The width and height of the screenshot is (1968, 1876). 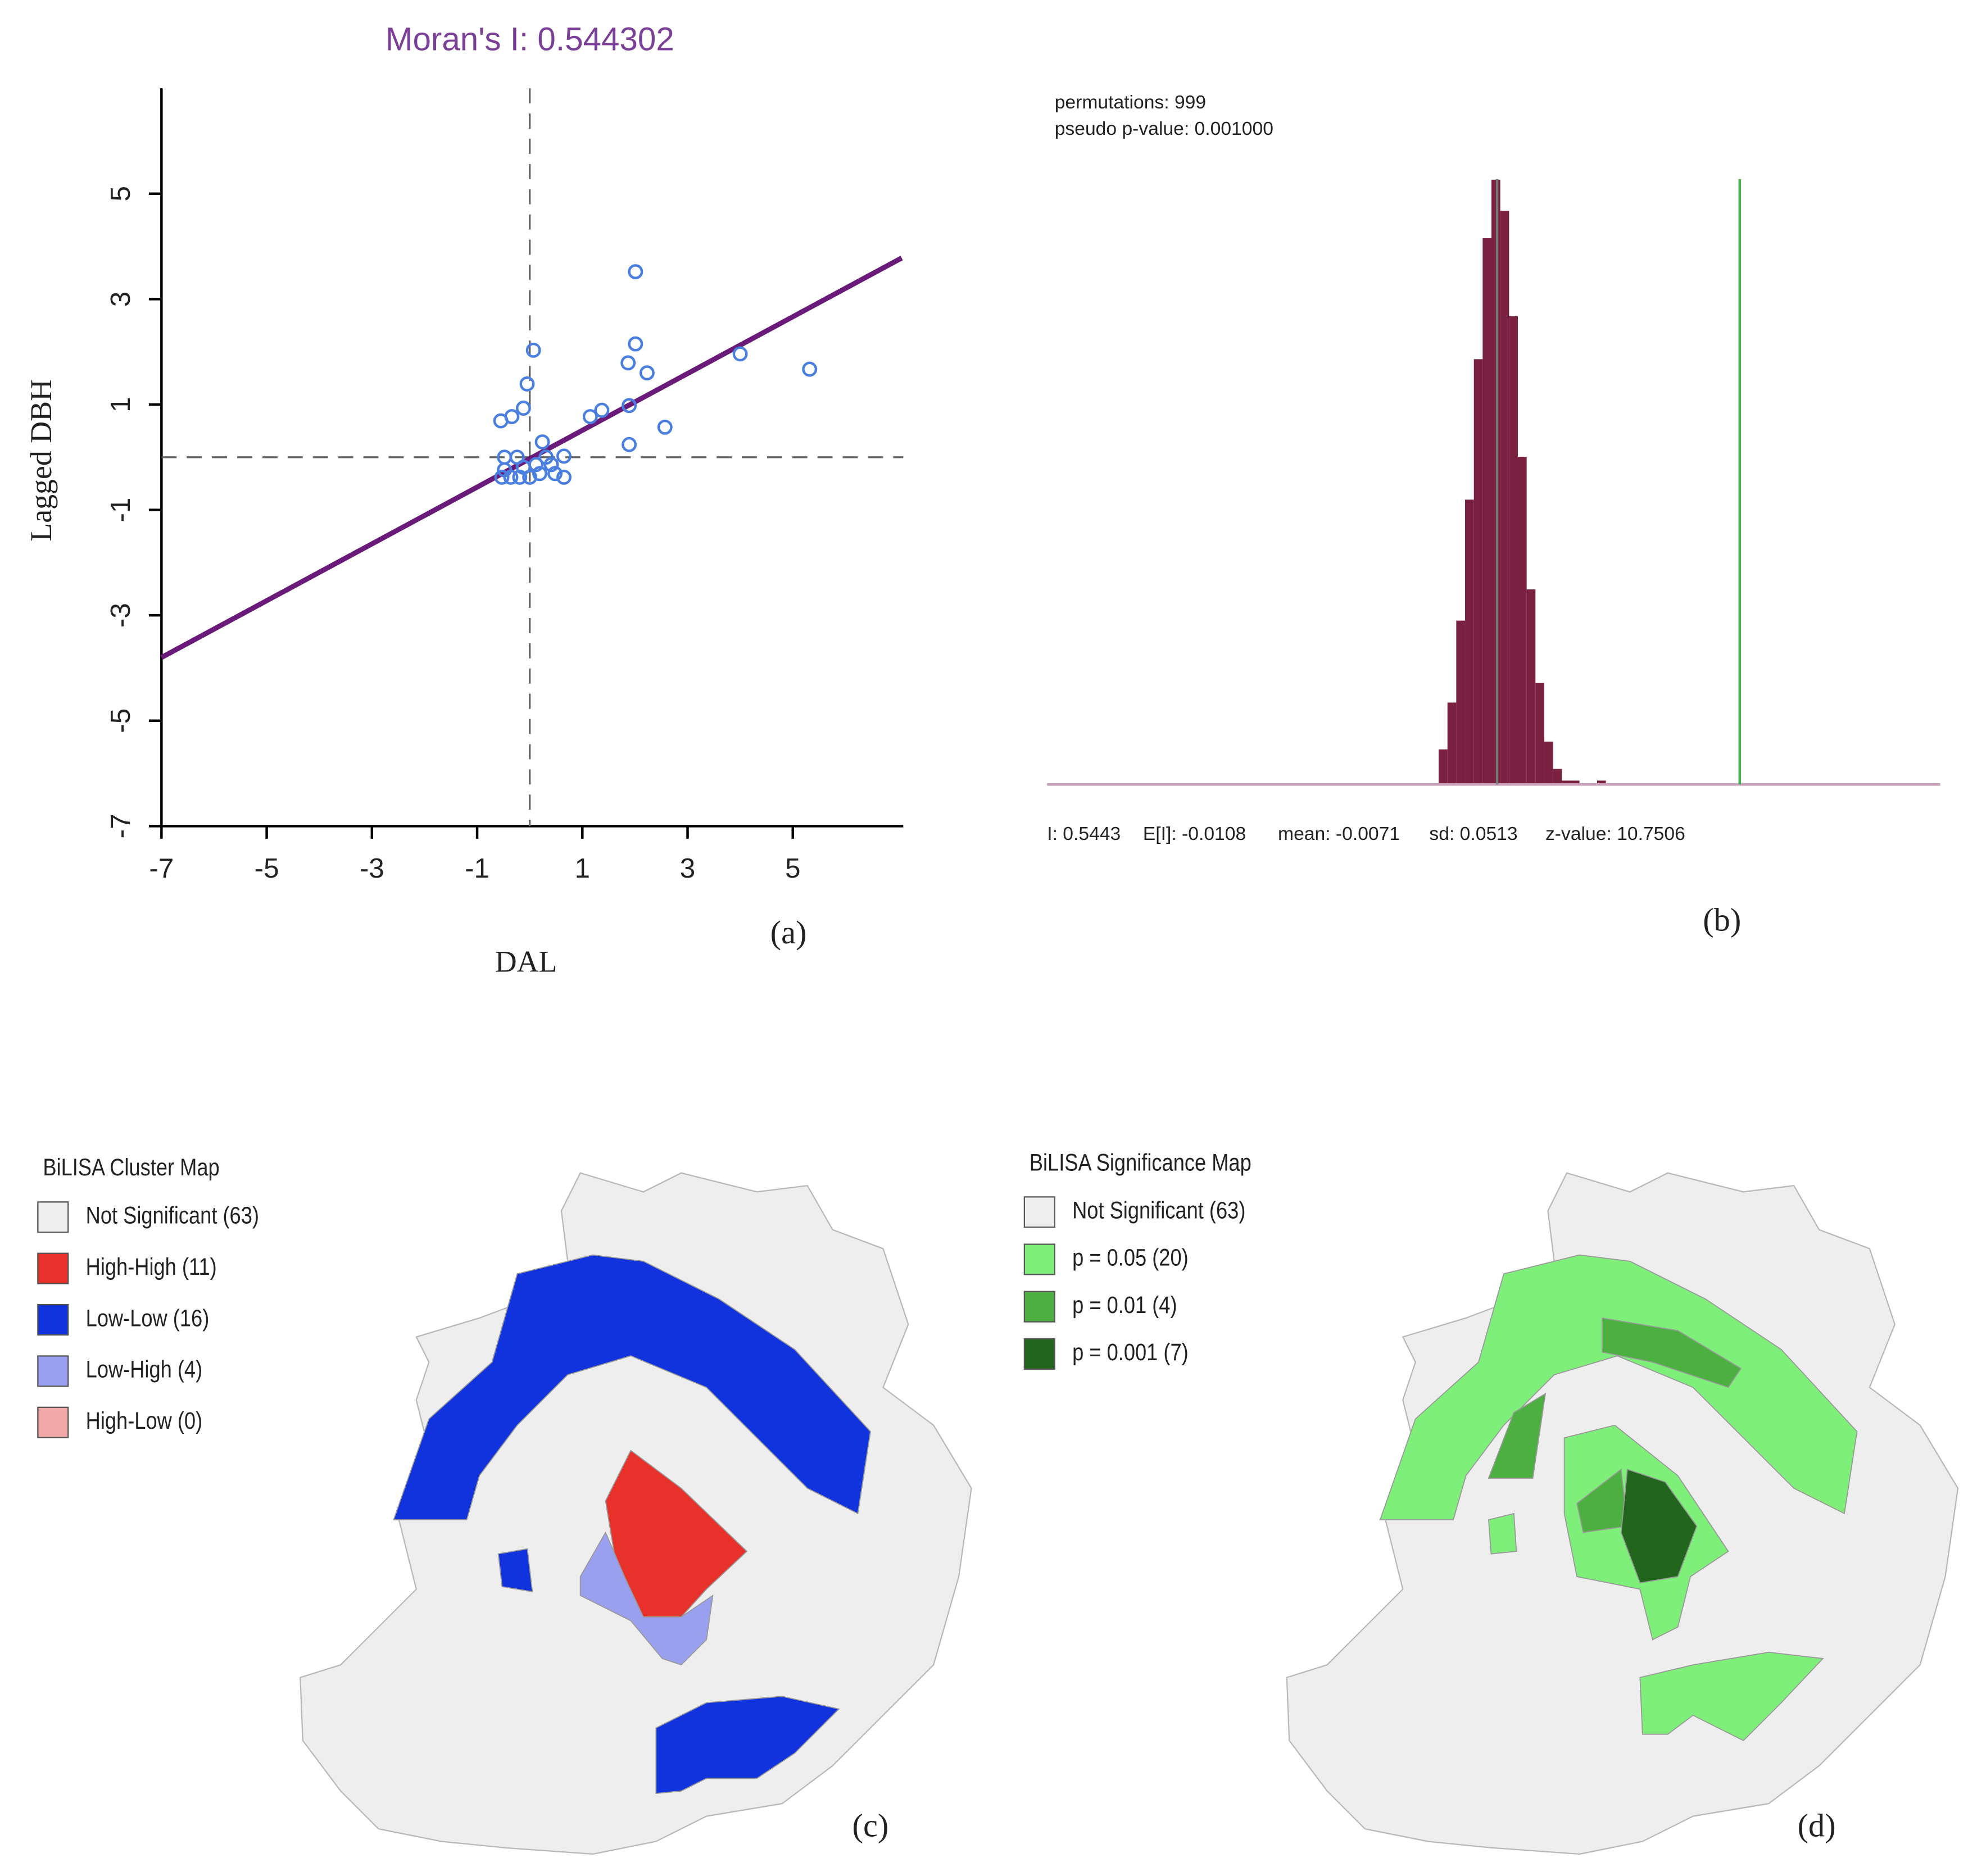 I want to click on x-tick-label: -1, so click(x=477, y=869).